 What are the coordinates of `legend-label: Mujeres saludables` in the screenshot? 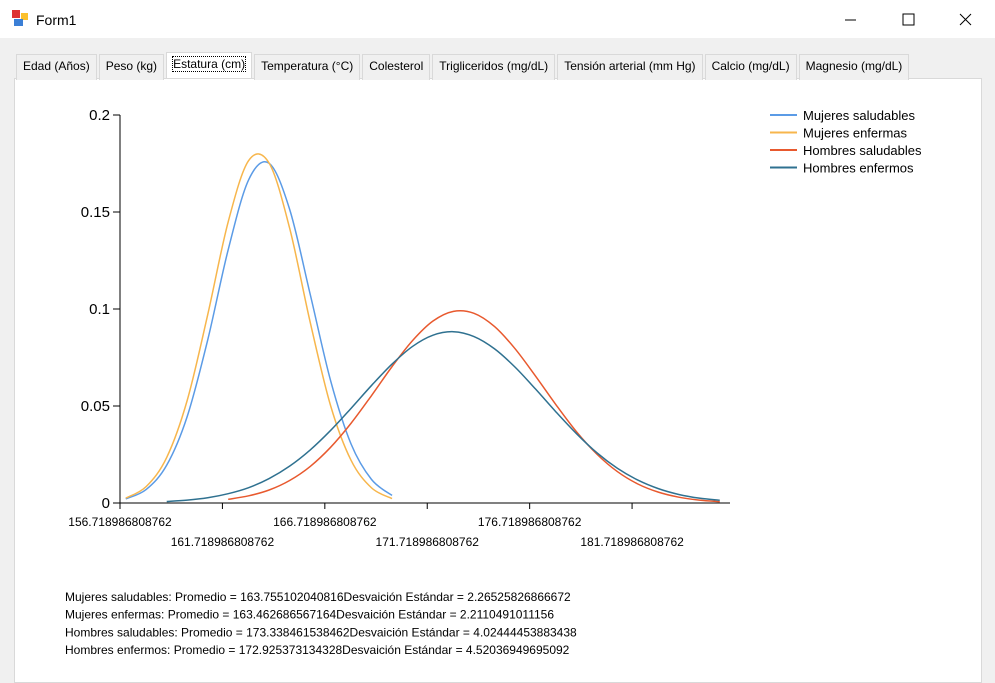 It's located at (859, 115).